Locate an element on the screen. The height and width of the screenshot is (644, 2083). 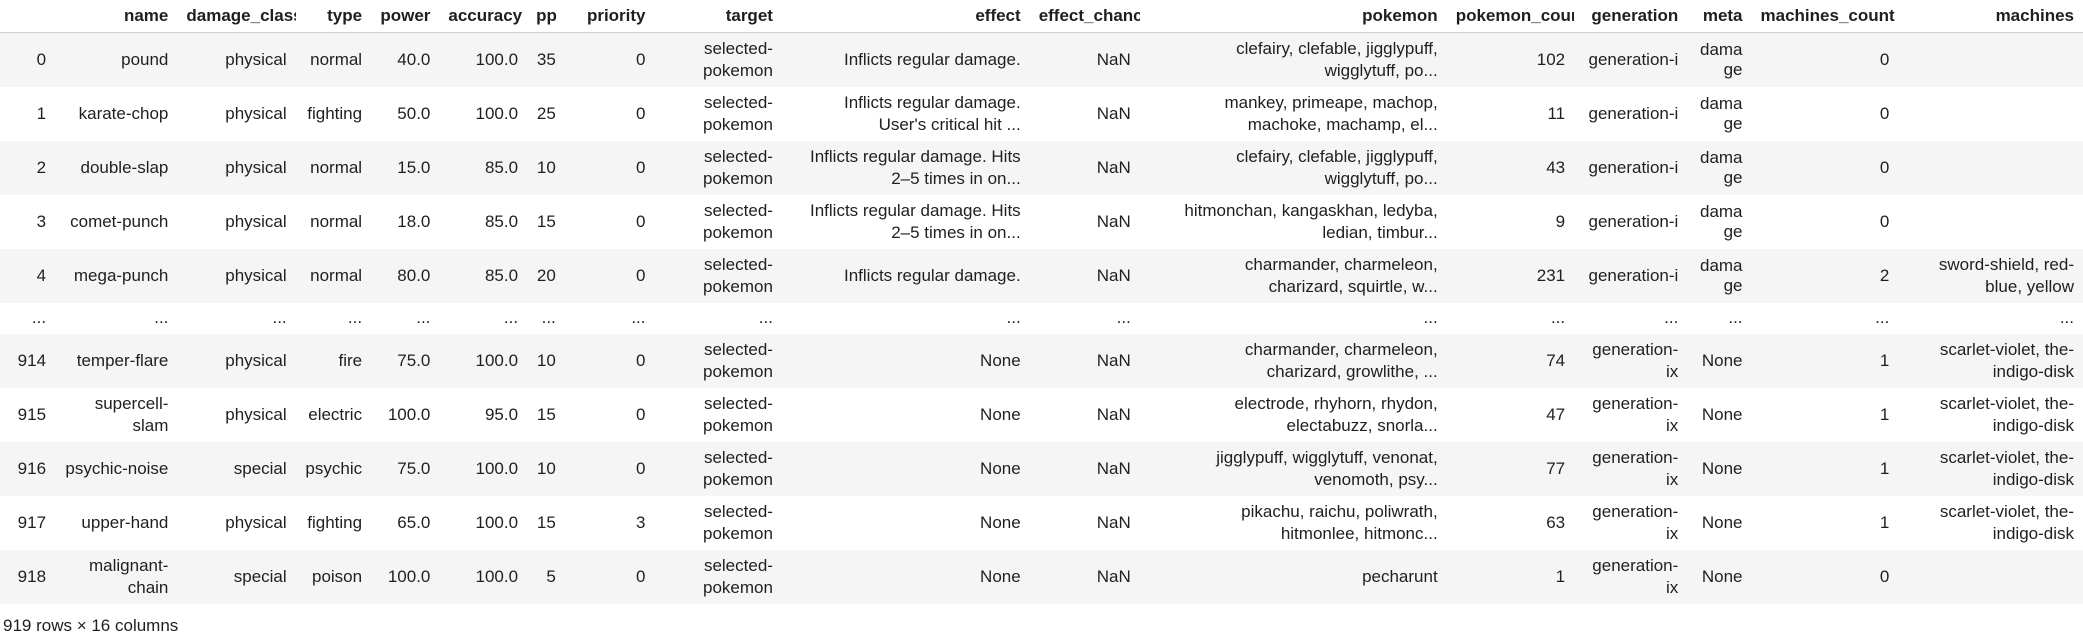
row-index: 916 is located at coordinates (32, 468).